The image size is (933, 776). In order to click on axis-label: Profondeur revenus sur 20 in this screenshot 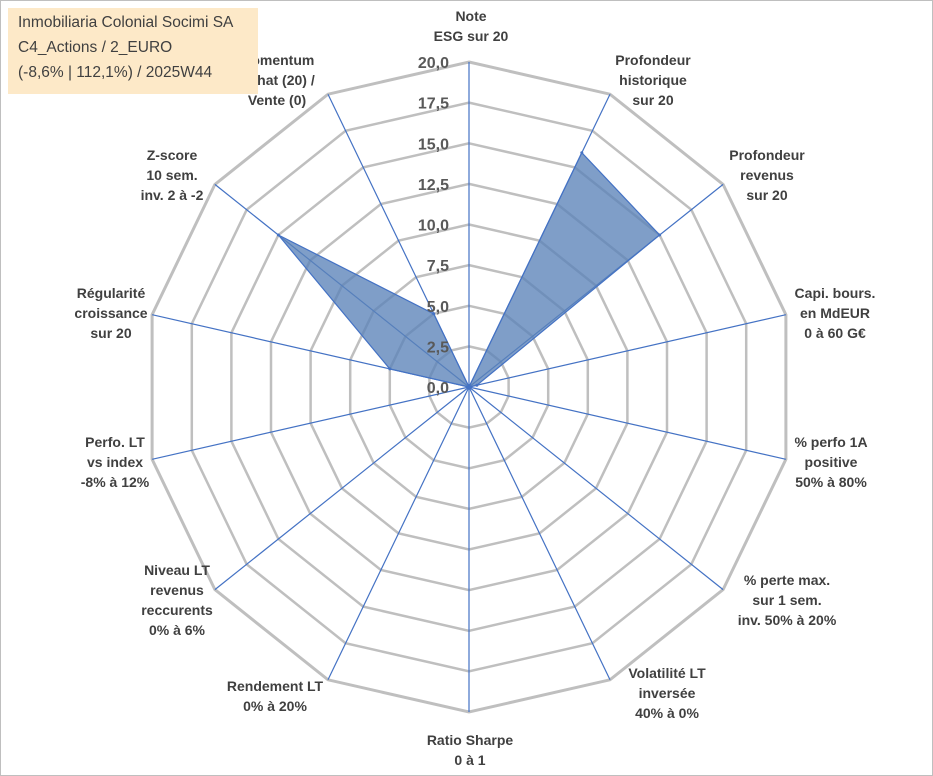, I will do `click(767, 175)`.